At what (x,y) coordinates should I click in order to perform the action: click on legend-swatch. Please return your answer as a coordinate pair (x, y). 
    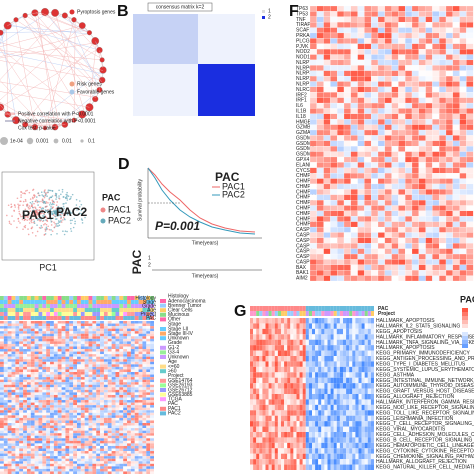
    Looking at the image, I should click on (163, 408).